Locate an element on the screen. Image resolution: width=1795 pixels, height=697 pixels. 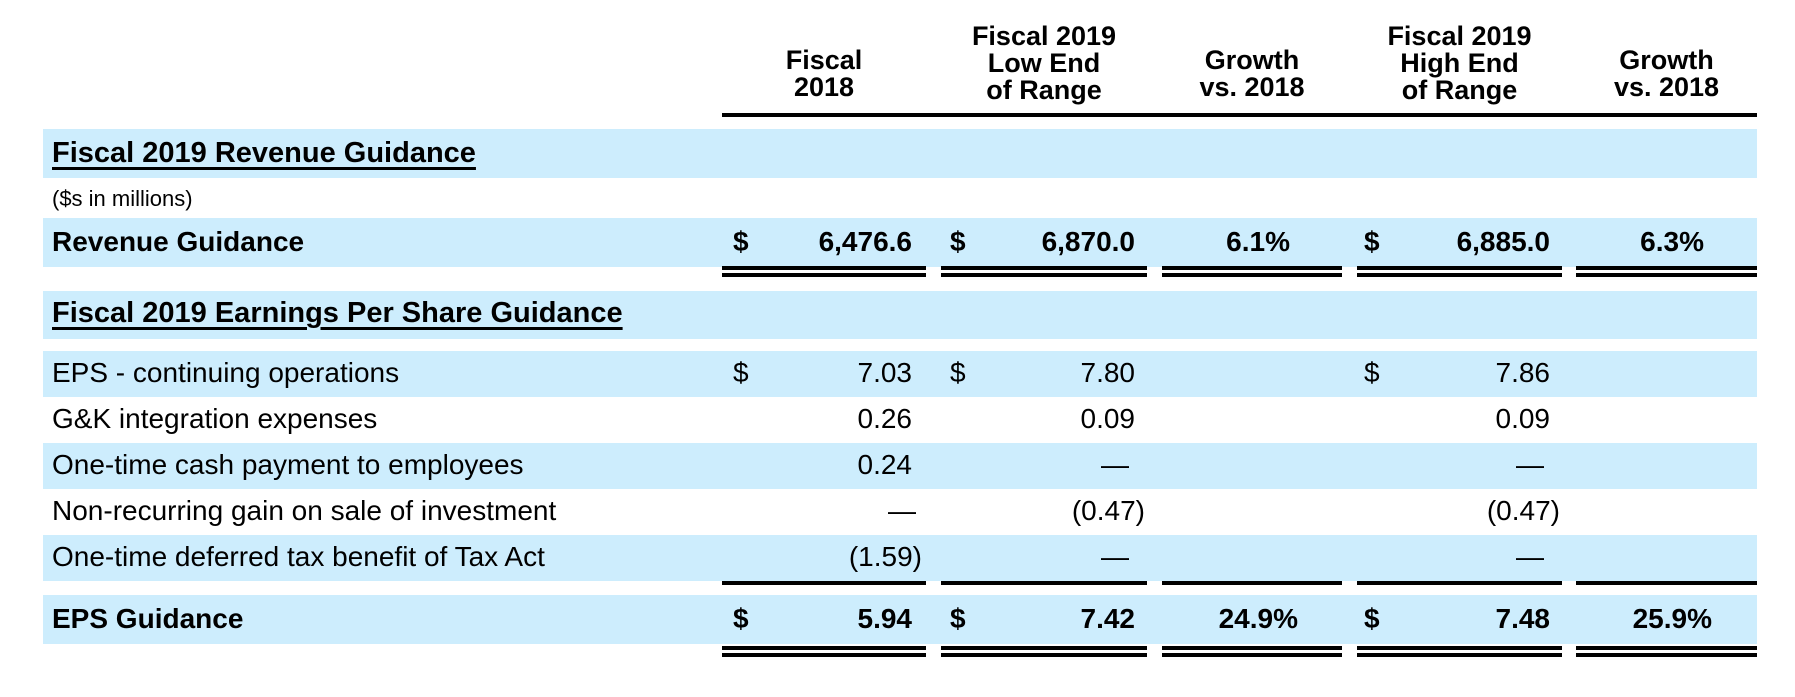
header-line: High End is located at coordinates (1459, 63).